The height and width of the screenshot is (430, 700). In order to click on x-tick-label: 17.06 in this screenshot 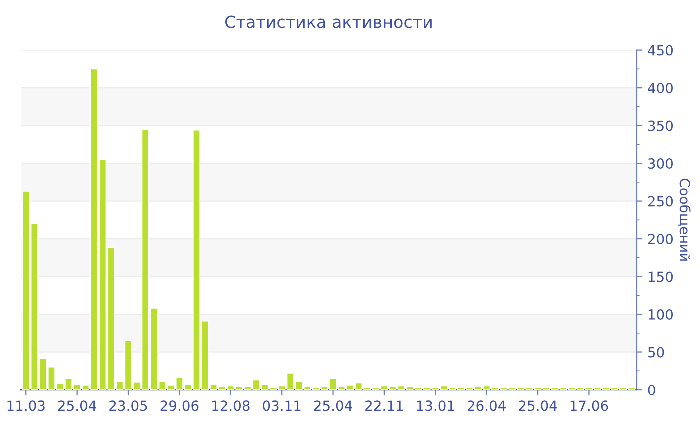, I will do `click(589, 406)`.